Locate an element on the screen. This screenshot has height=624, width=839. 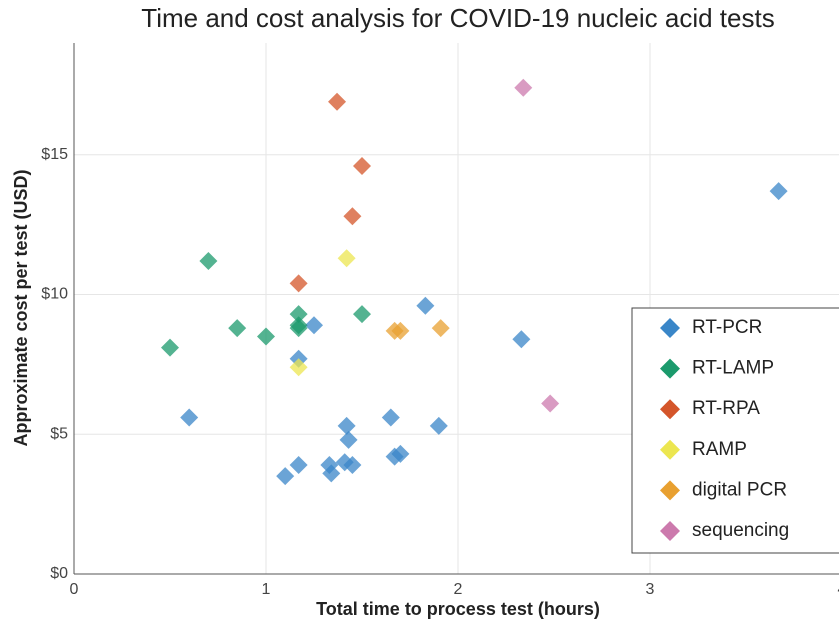
legend-label: RAMP is located at coordinates (719, 449).